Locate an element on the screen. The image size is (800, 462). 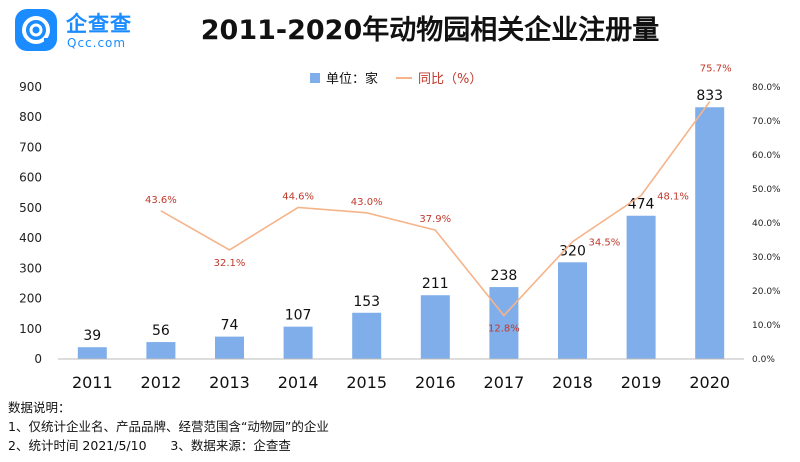
y2-tick-label: 80.0% is located at coordinates (766, 88).